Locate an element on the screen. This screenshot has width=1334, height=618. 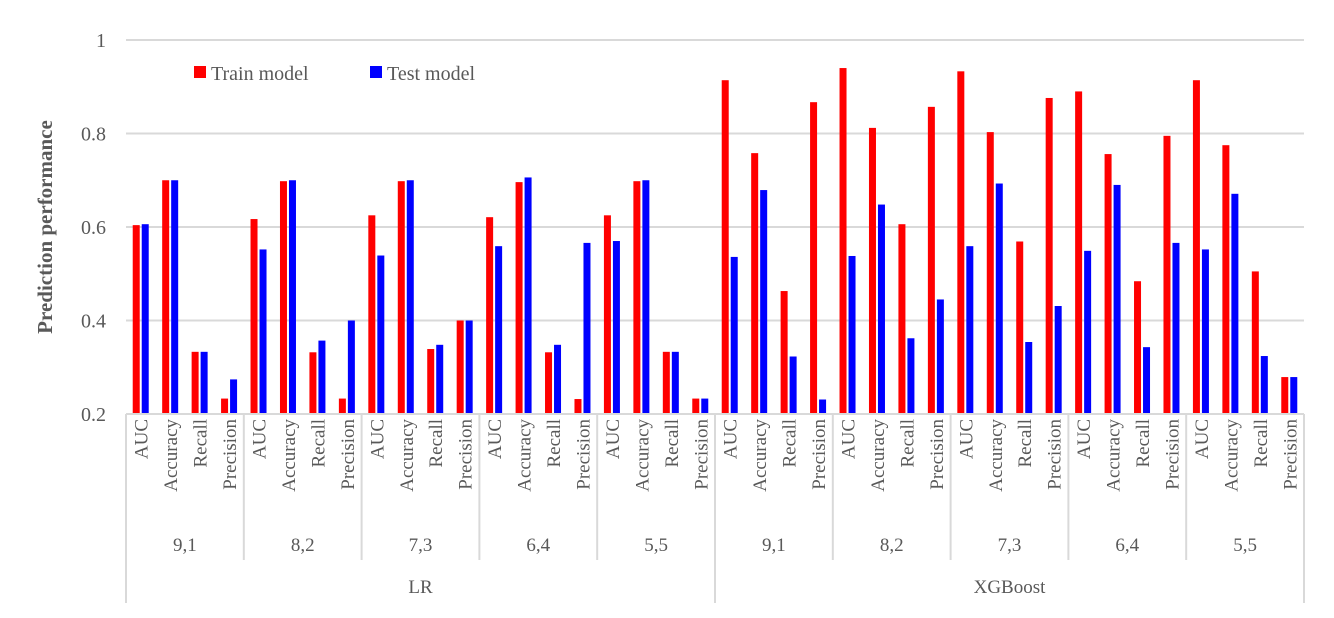
legend-swatch-test is located at coordinates (376, 72).